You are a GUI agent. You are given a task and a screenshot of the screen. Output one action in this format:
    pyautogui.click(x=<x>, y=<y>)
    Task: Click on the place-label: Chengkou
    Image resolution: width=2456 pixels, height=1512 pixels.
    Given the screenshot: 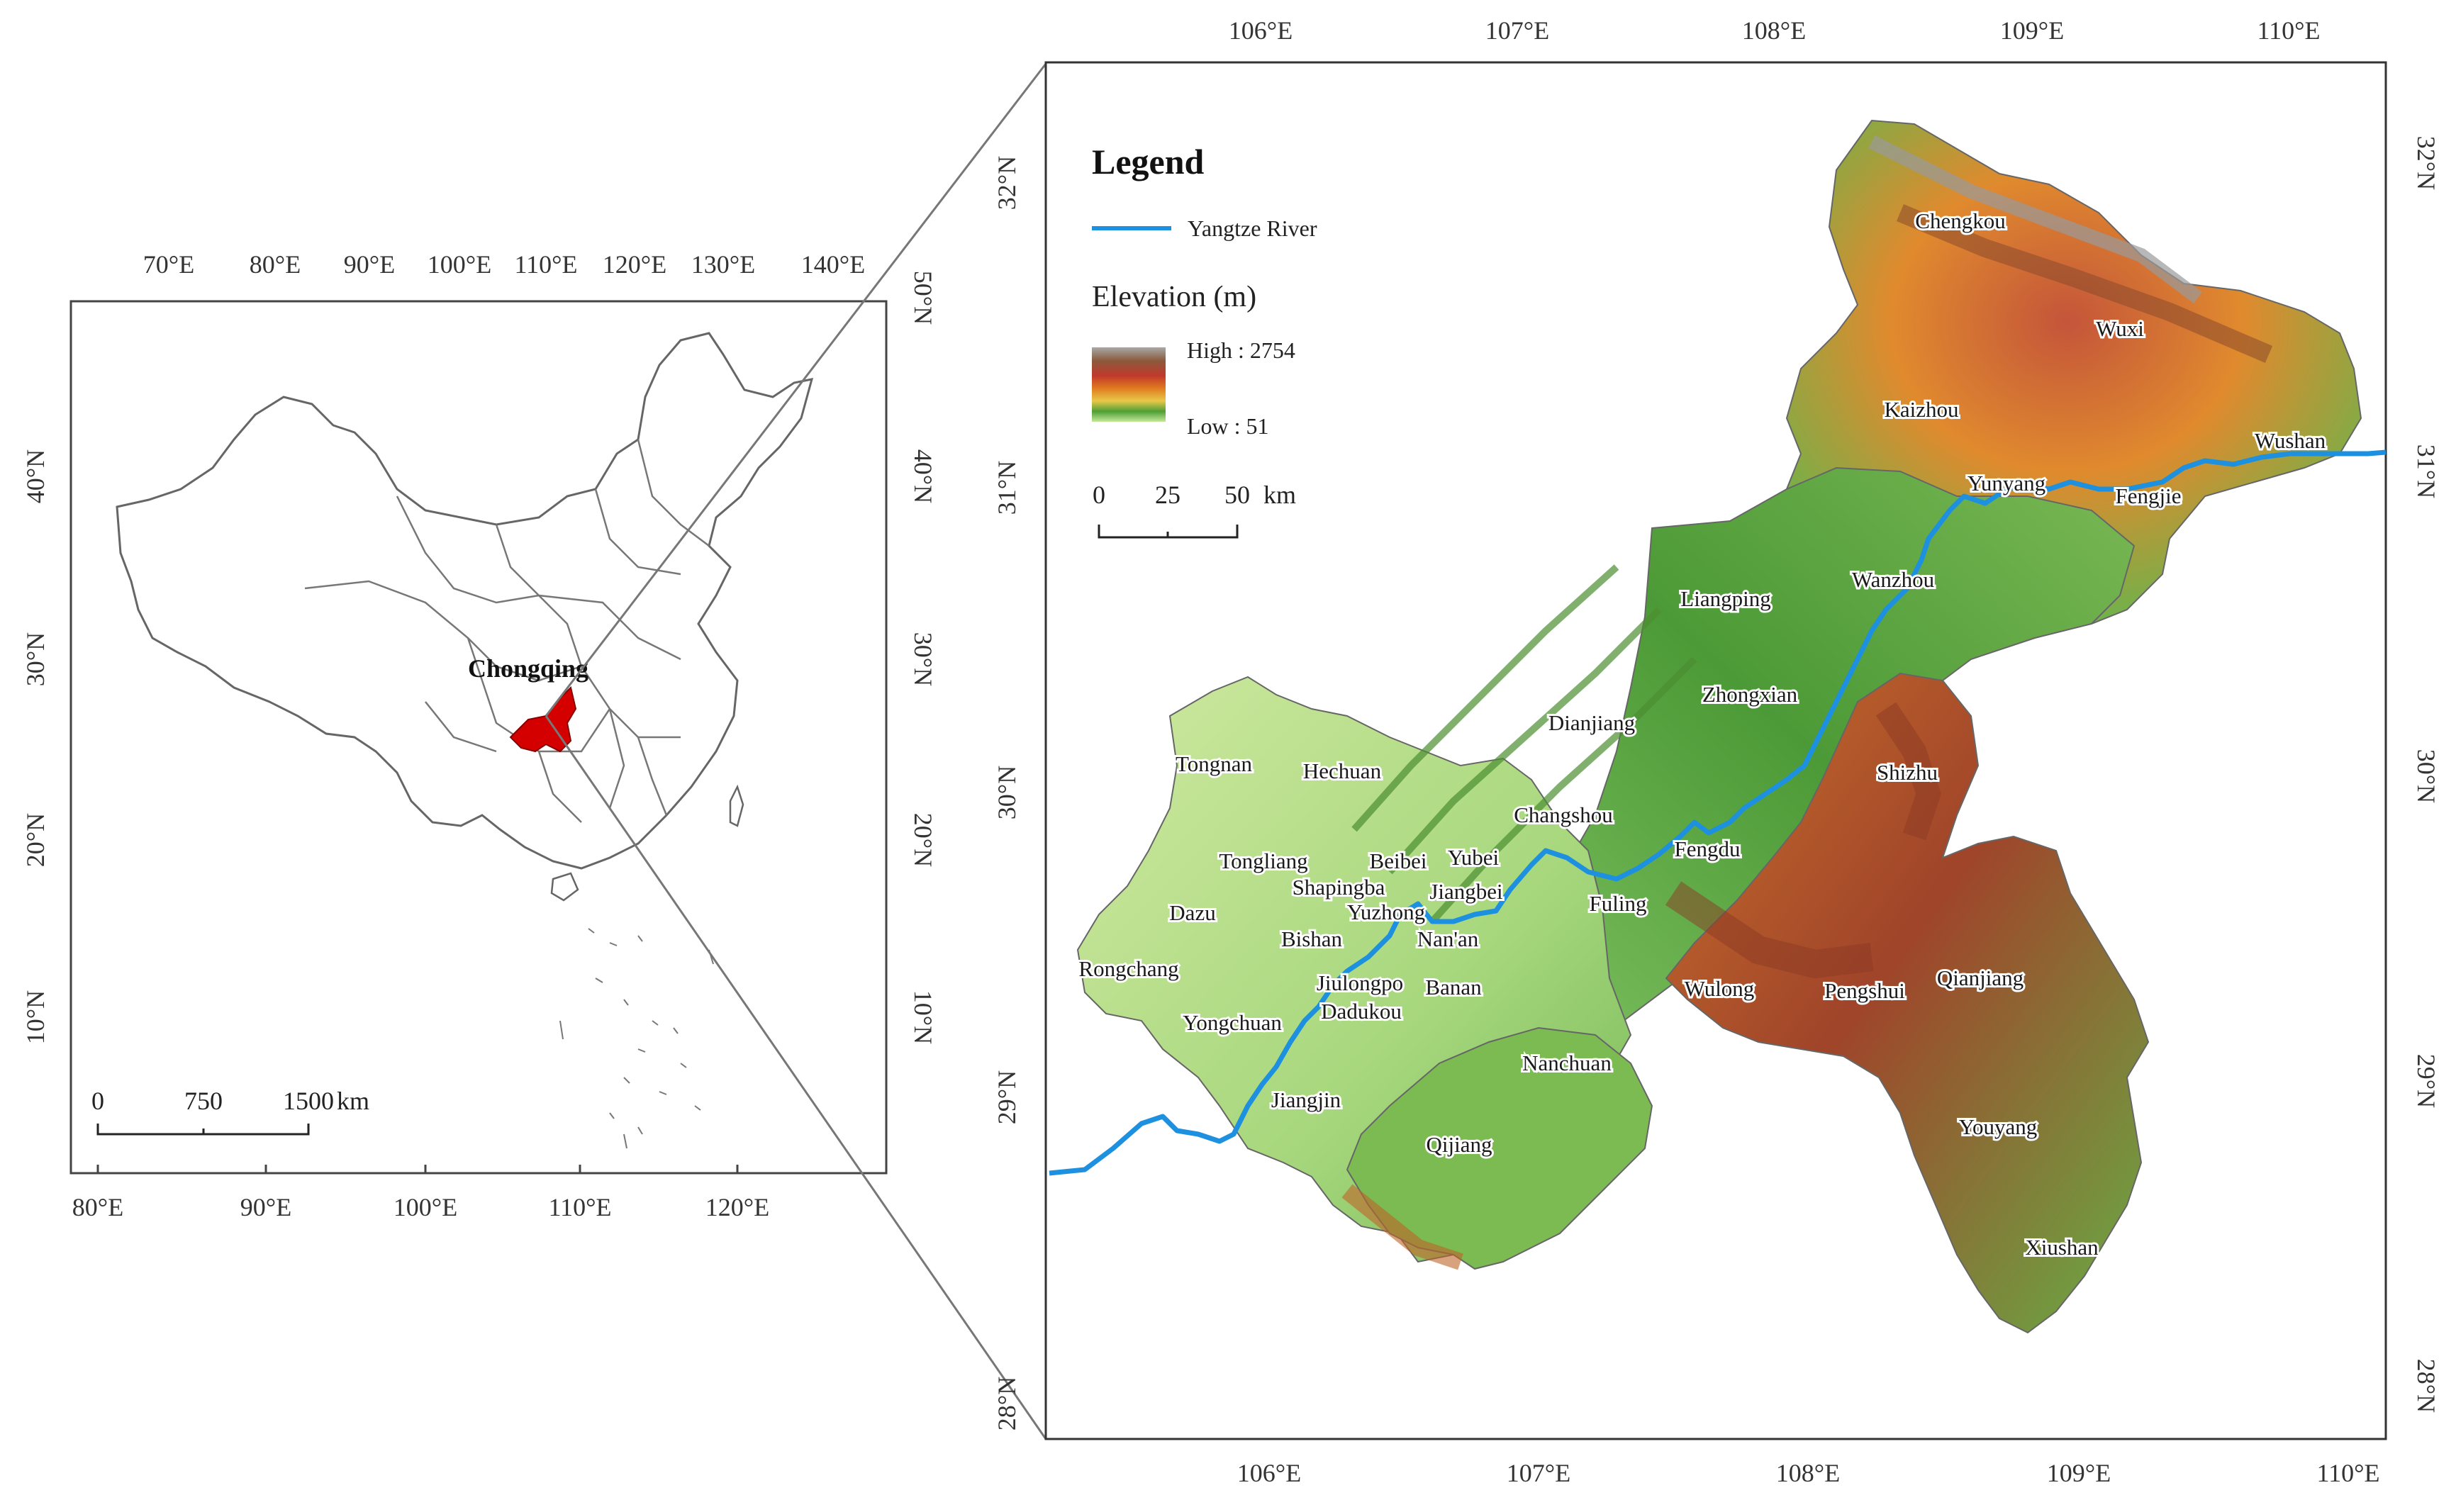 What is the action you would take?
    pyautogui.click(x=1960, y=220)
    